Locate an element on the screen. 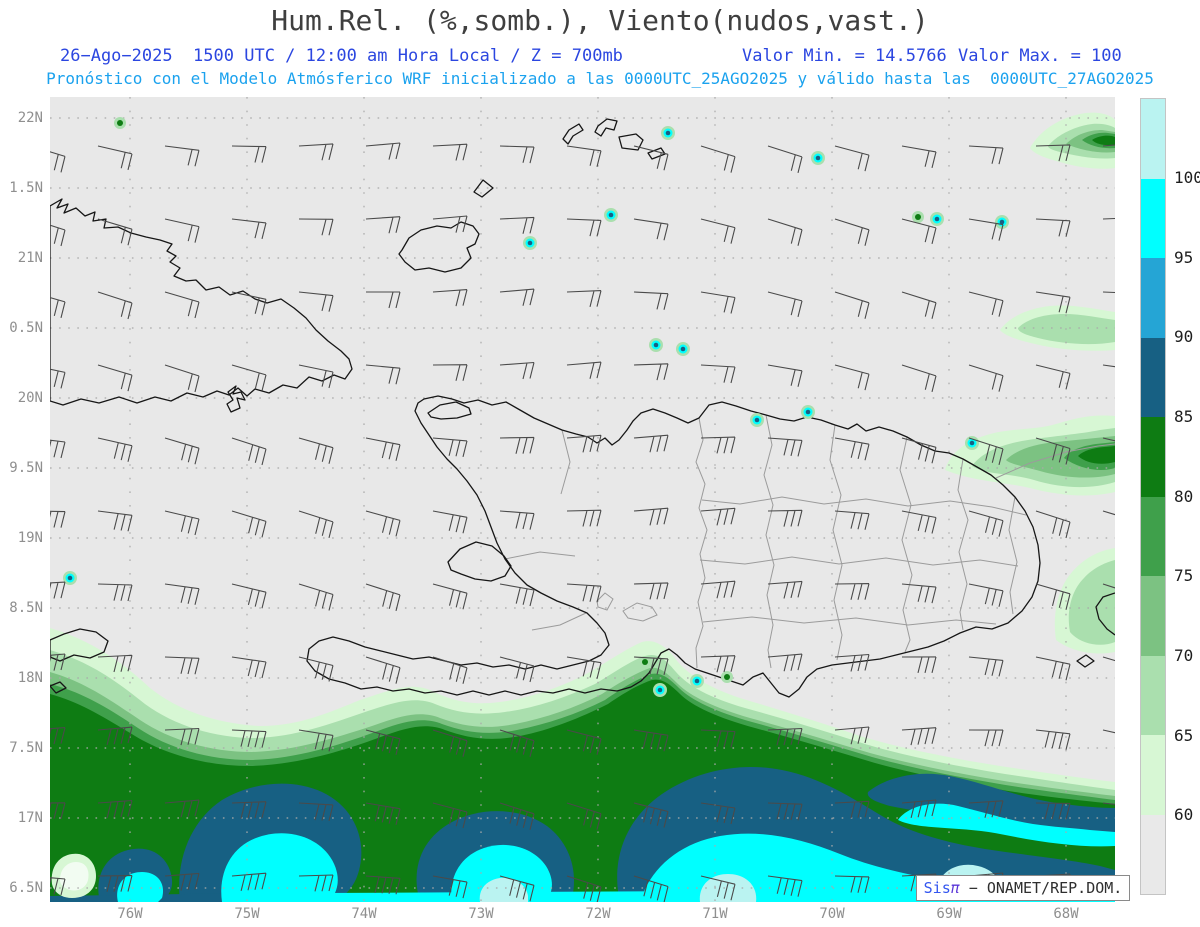 The image size is (1200, 927). coast-cuba is located at coordinates (201, 302).